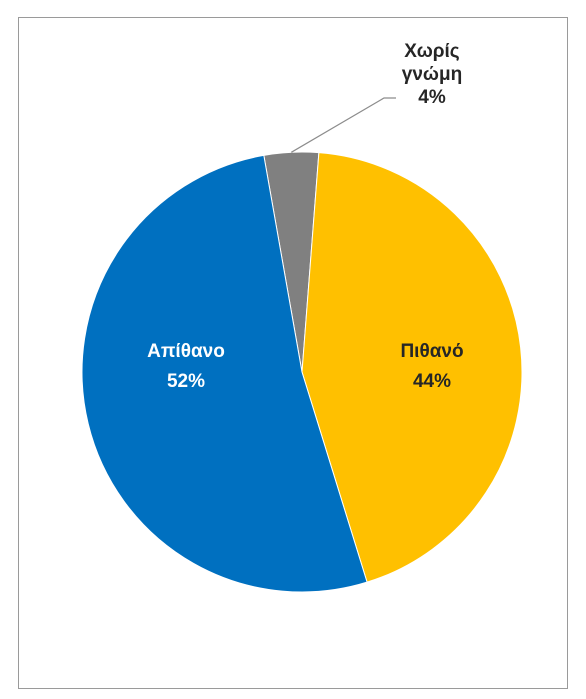 This screenshot has width=586, height=699. I want to click on data-label-3: Απίθανο 52%, so click(186, 366).